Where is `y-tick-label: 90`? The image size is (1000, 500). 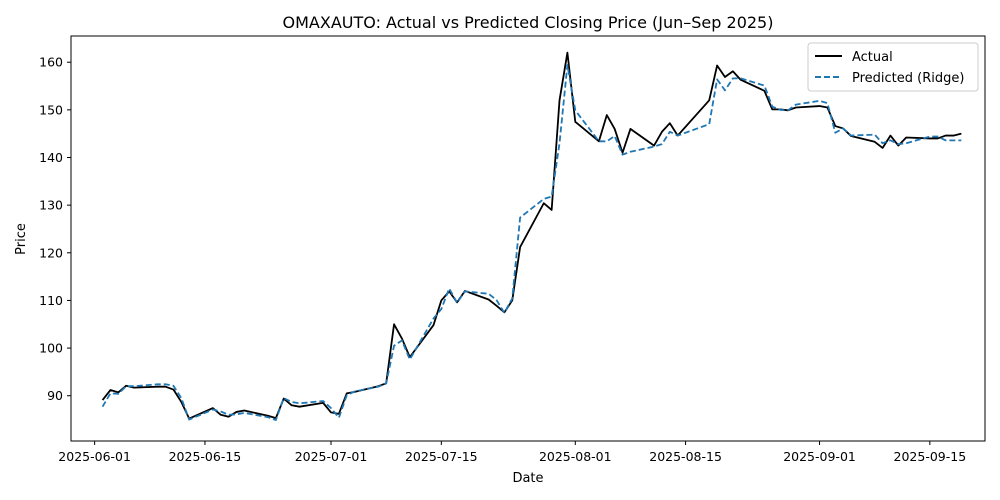 y-tick-label: 90 is located at coordinates (55, 395).